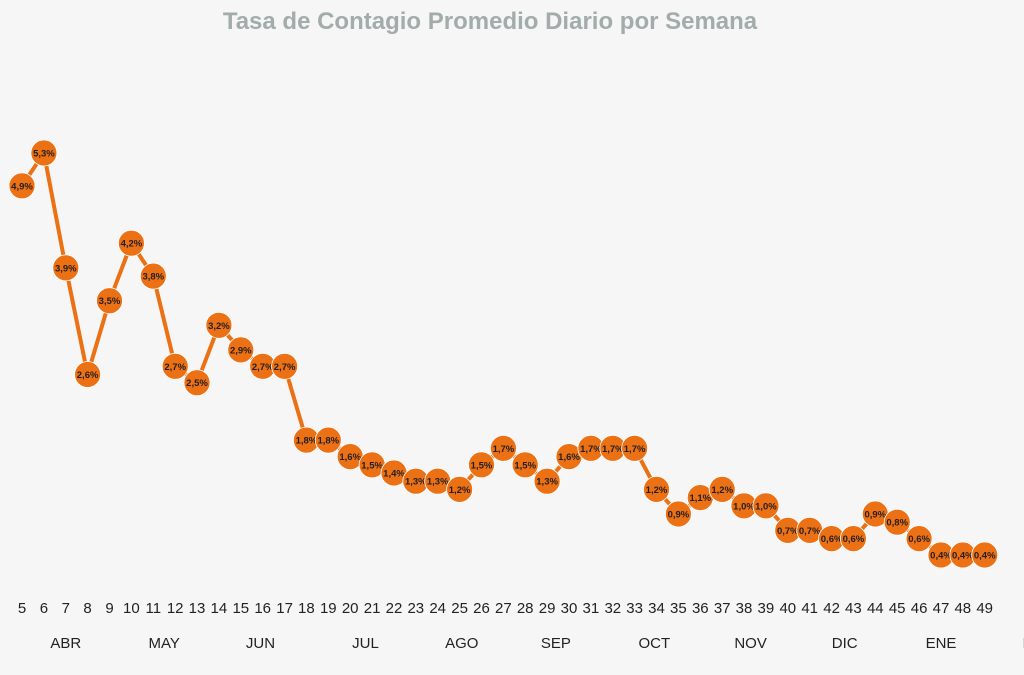 This screenshot has height=675, width=1024. What do you see at coordinates (654, 643) in the screenshot?
I see `month-label: OCT` at bounding box center [654, 643].